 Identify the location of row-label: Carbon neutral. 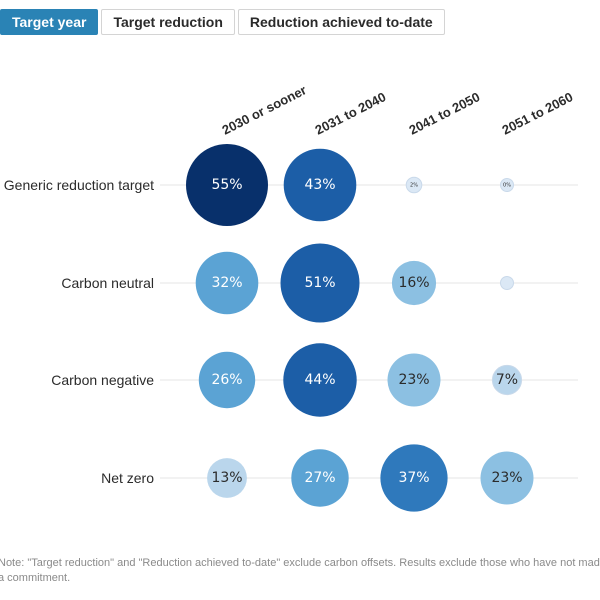
(107, 283).